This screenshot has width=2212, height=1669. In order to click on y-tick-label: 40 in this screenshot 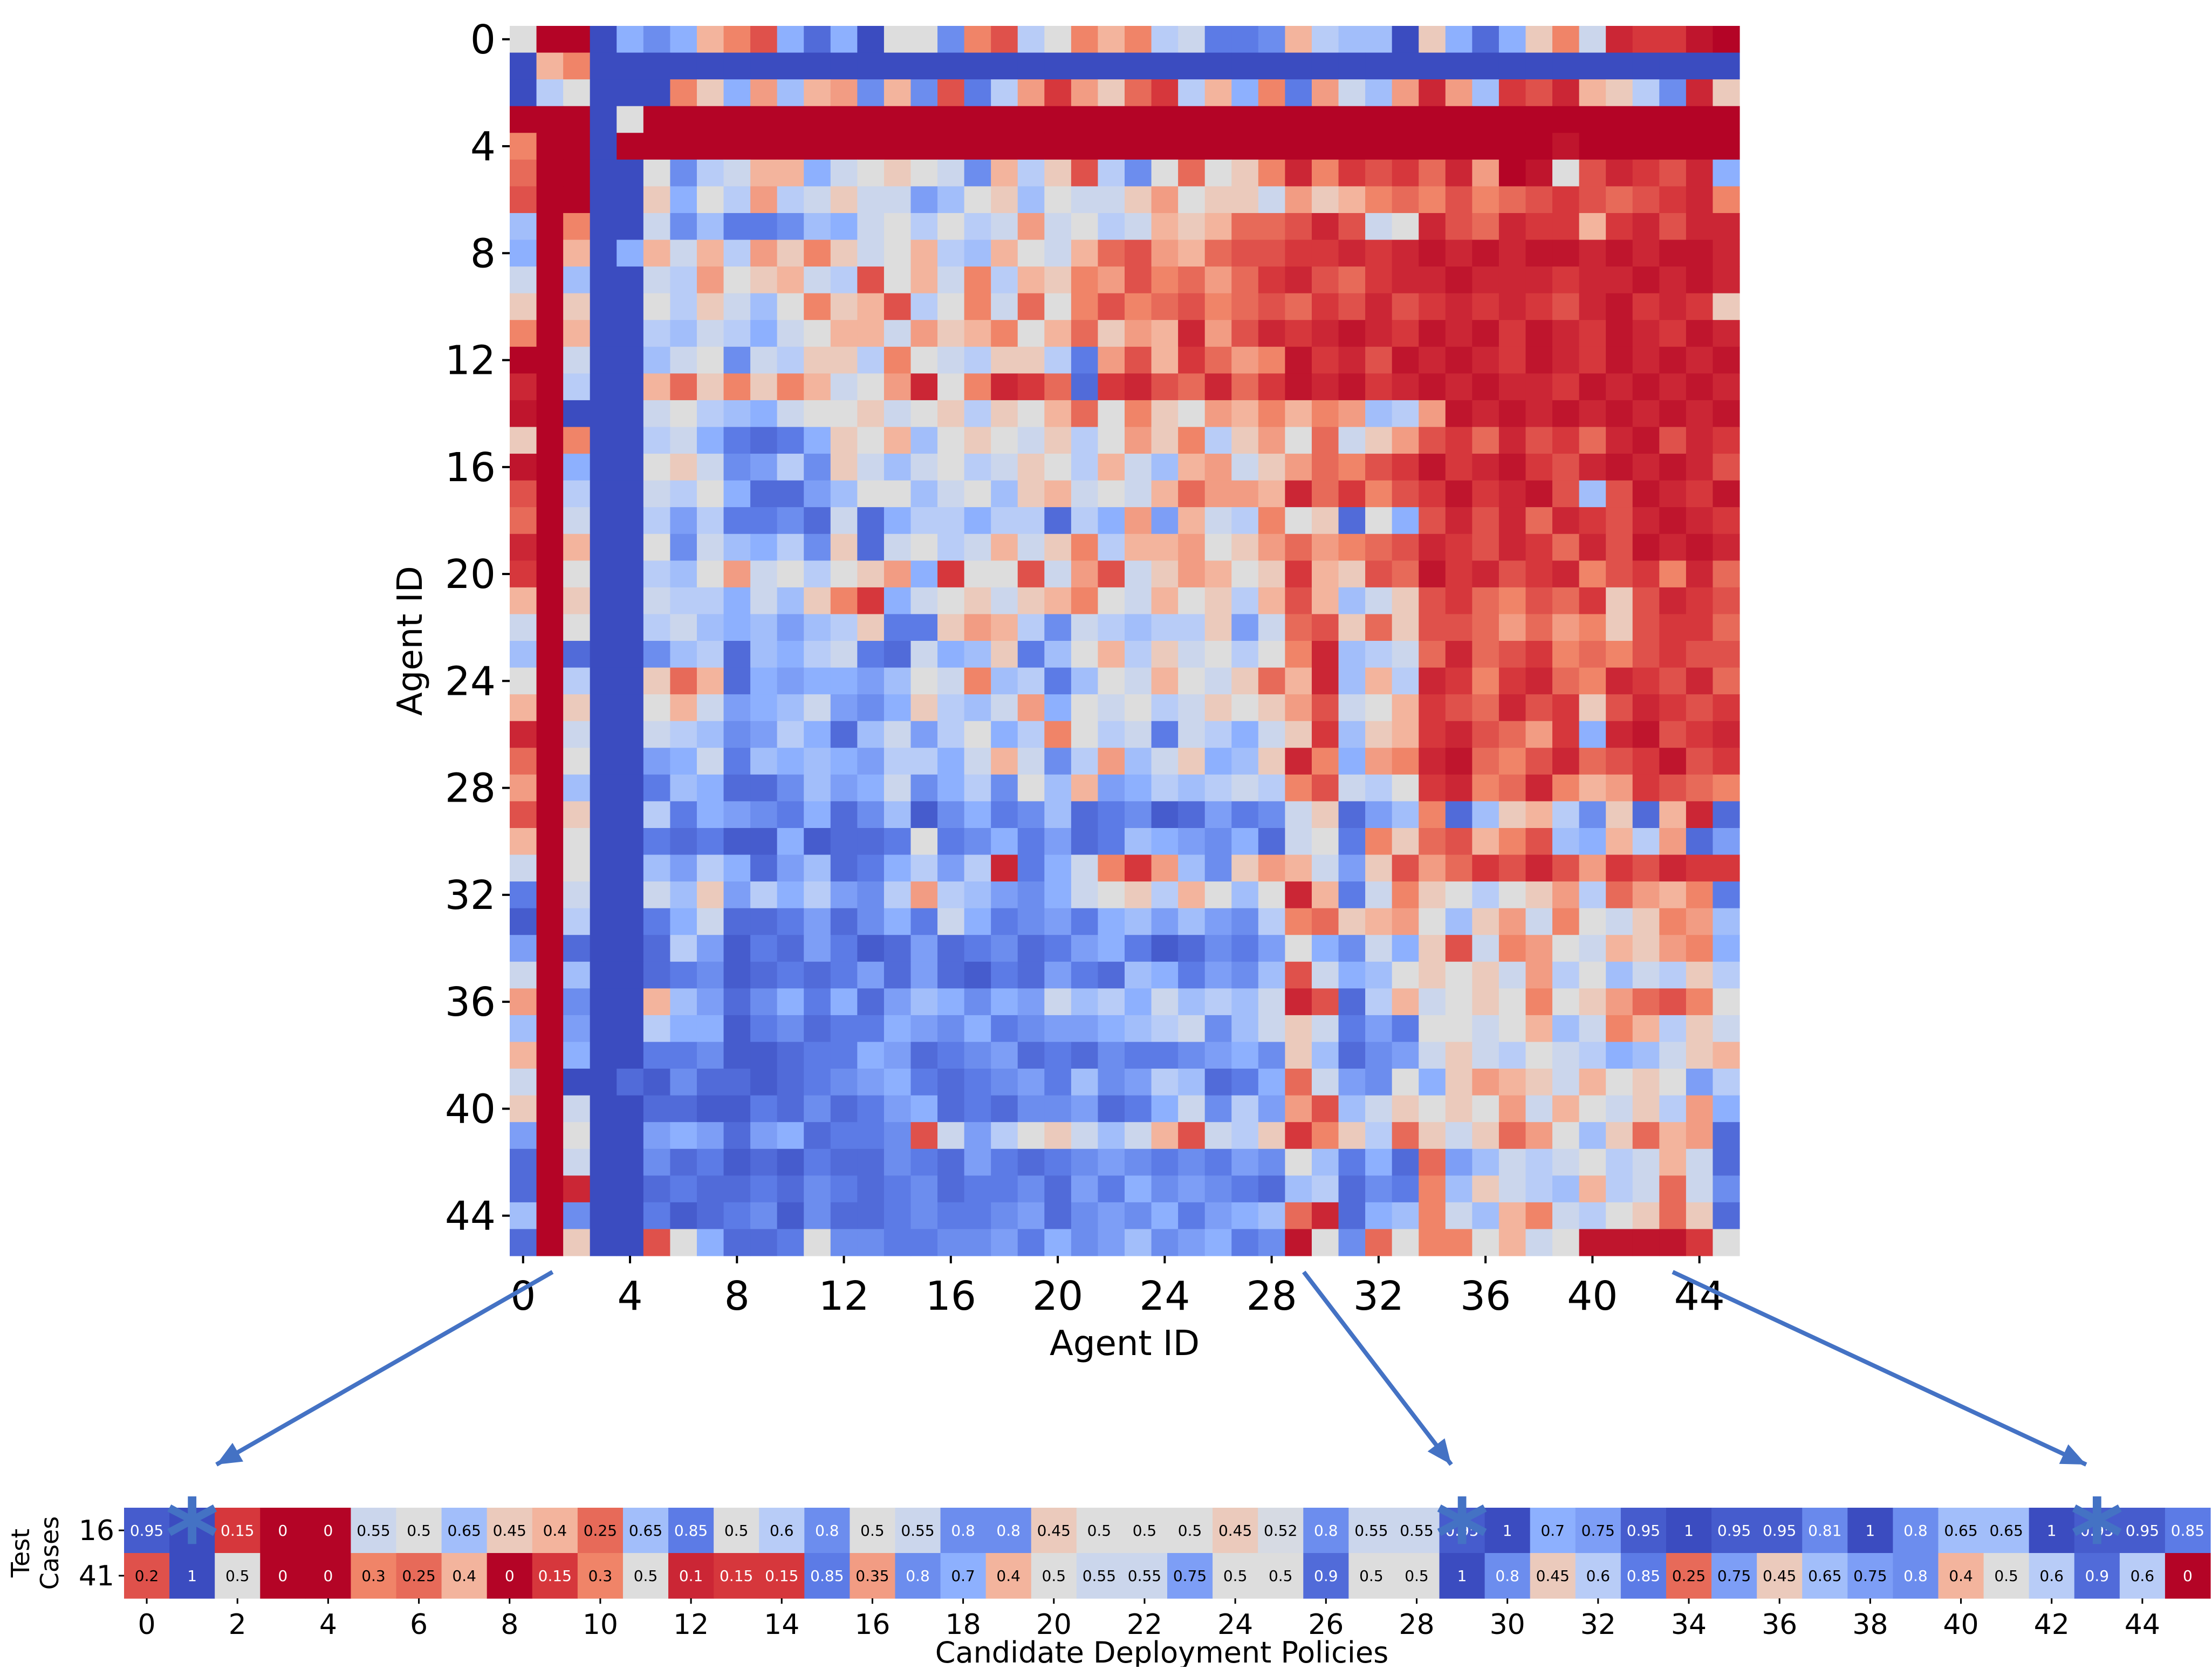, I will do `click(471, 1109)`.